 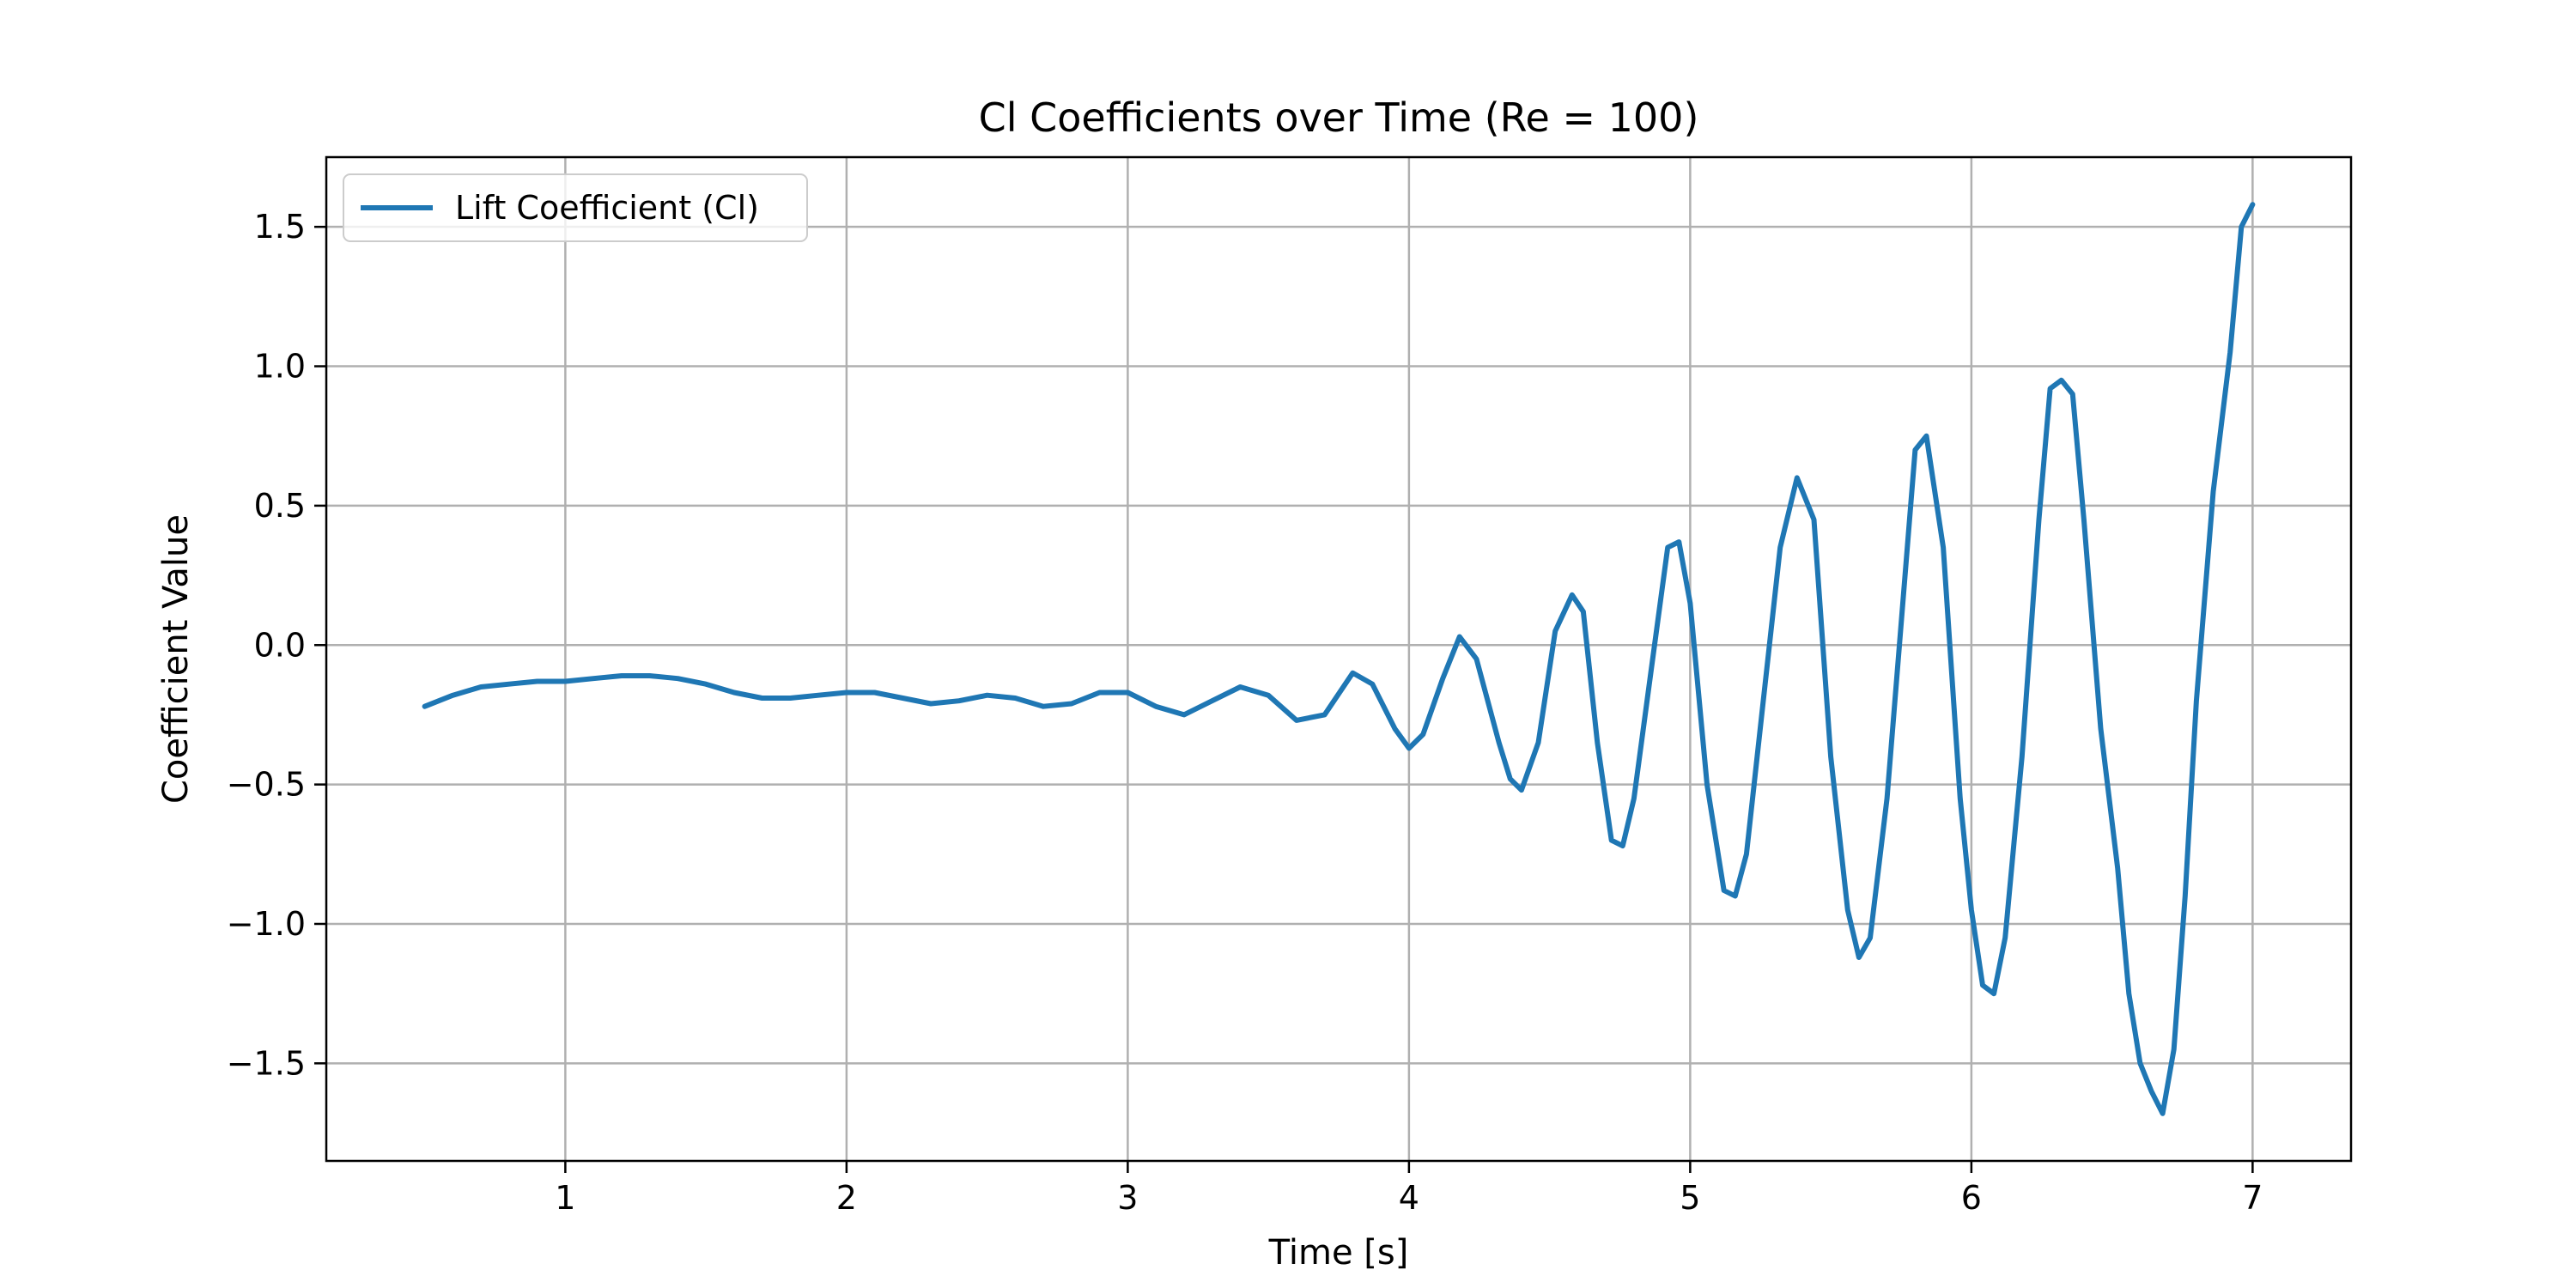 I want to click on y-tick-label: 1.0, so click(x=280, y=367).